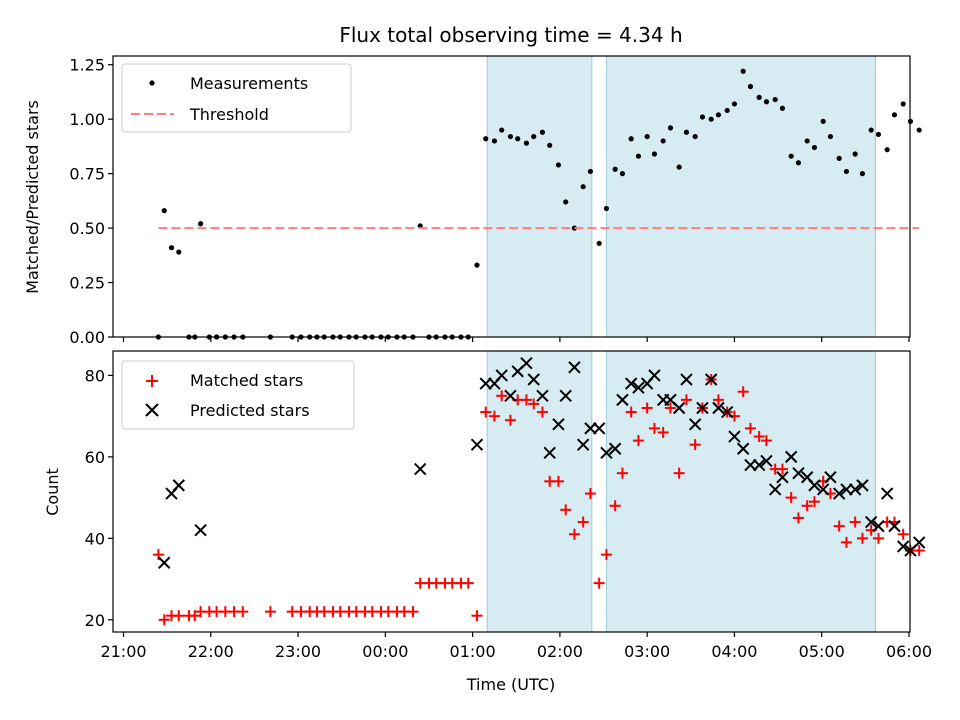  I want to click on y-tick-label: 0.75, so click(87, 174).